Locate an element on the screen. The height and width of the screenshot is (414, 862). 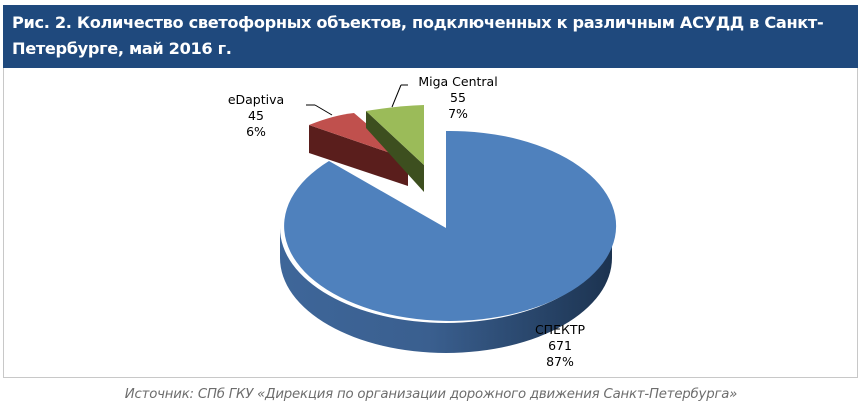
label-edaptiva-percent: 6% is located at coordinates (256, 131).